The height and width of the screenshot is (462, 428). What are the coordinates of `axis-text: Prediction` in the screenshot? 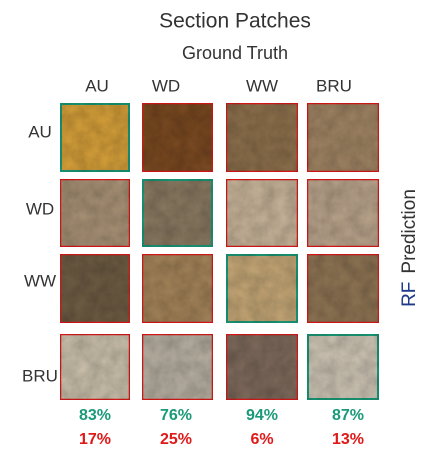 It's located at (409, 231).